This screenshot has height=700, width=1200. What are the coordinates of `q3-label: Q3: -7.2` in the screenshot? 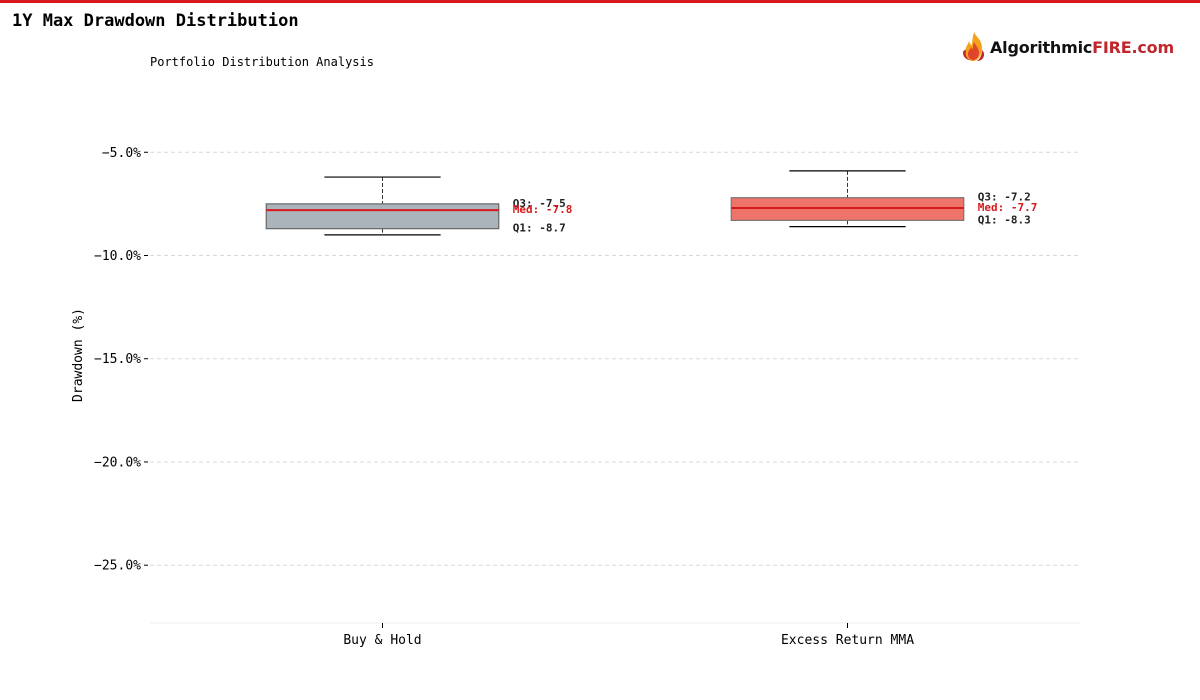 It's located at (1004, 197).